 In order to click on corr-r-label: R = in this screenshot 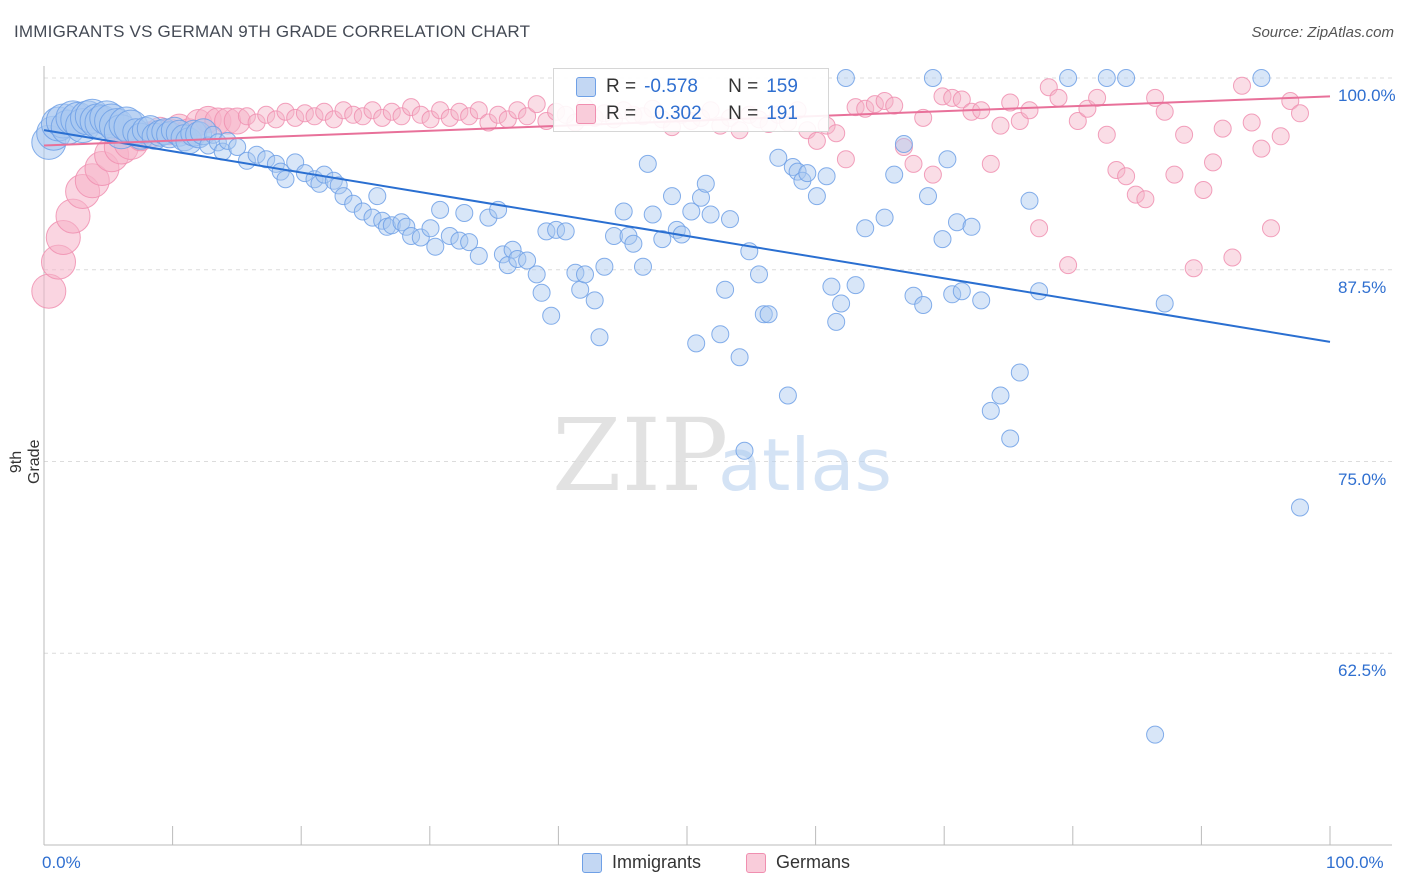, I will do `click(621, 86)`.